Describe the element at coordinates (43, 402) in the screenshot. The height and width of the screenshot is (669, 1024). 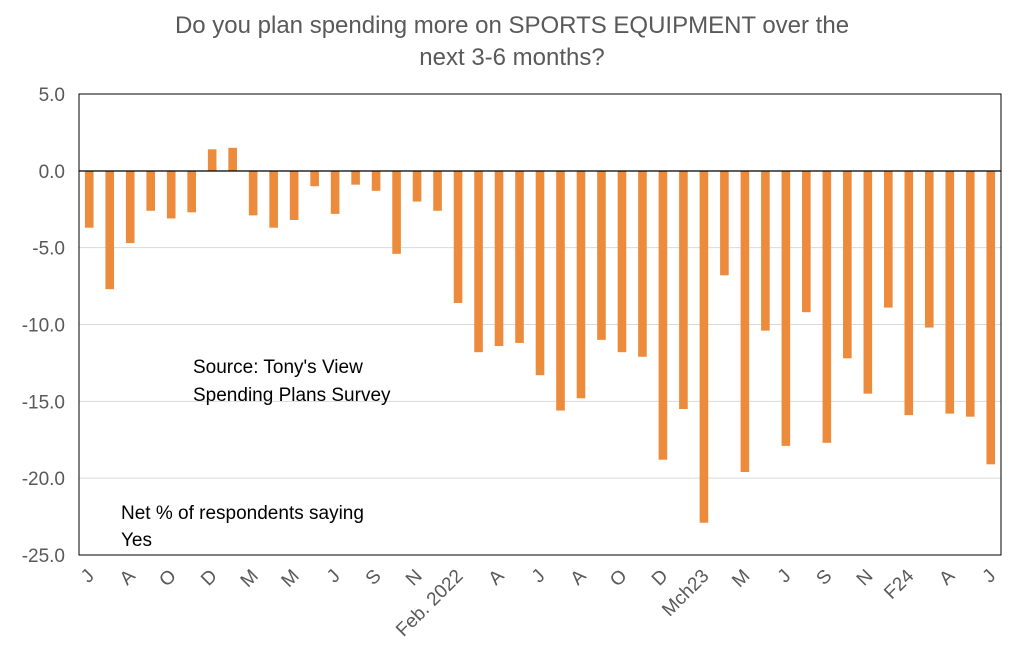
I see `y-tick-label: -15.0` at that location.